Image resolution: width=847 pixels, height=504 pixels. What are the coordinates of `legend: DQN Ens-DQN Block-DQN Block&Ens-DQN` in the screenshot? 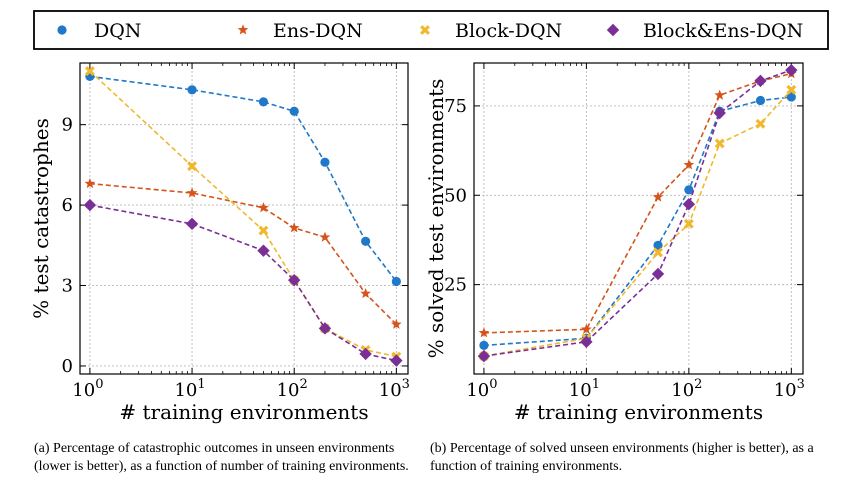 It's located at (431, 30).